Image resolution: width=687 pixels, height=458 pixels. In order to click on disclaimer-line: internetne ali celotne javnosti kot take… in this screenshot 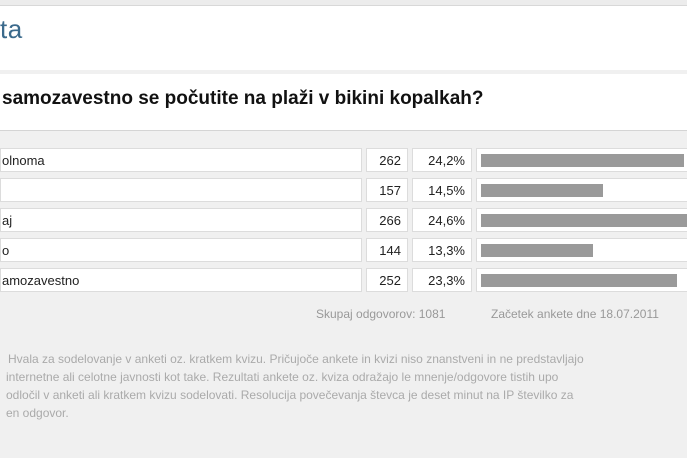, I will do `click(282, 377)`.